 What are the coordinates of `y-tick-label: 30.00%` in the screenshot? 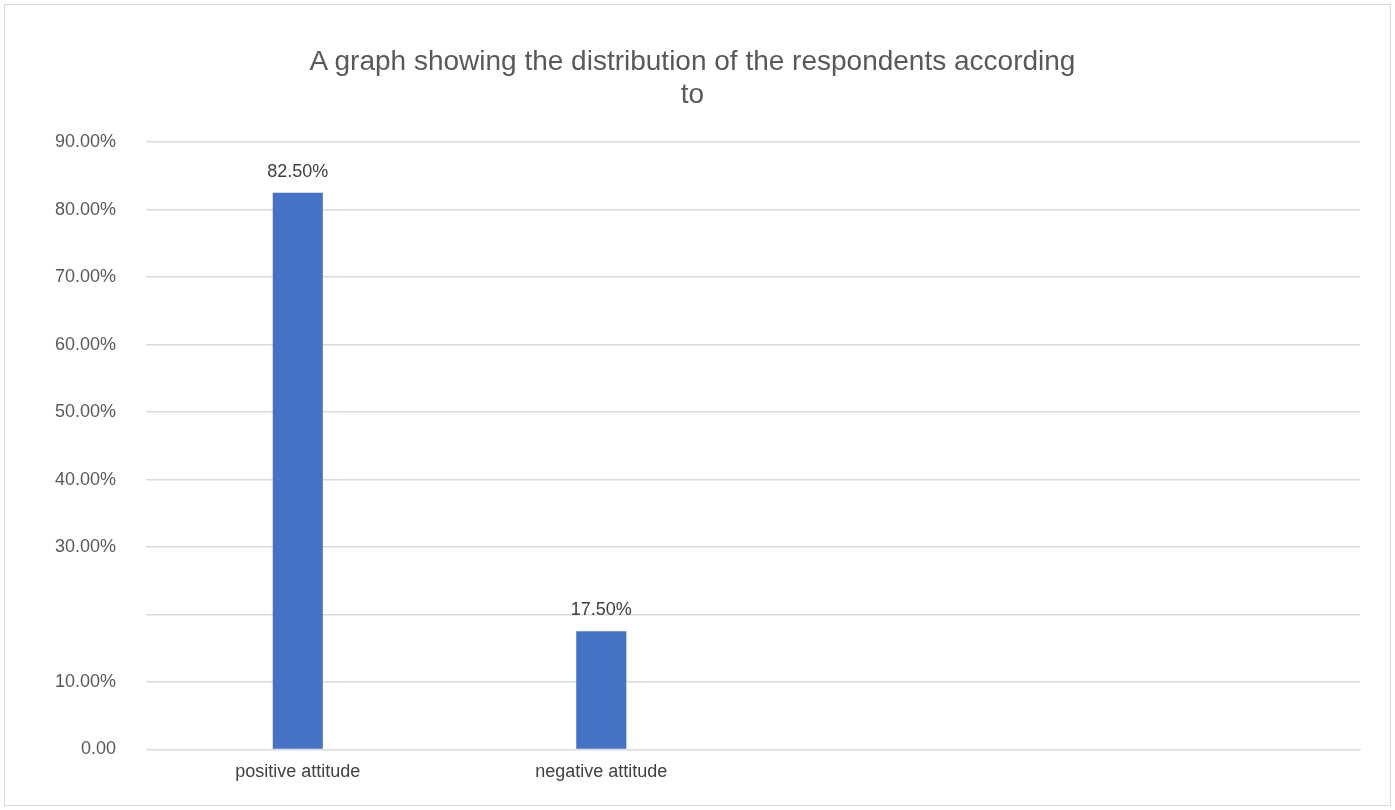 It's located at (85, 545).